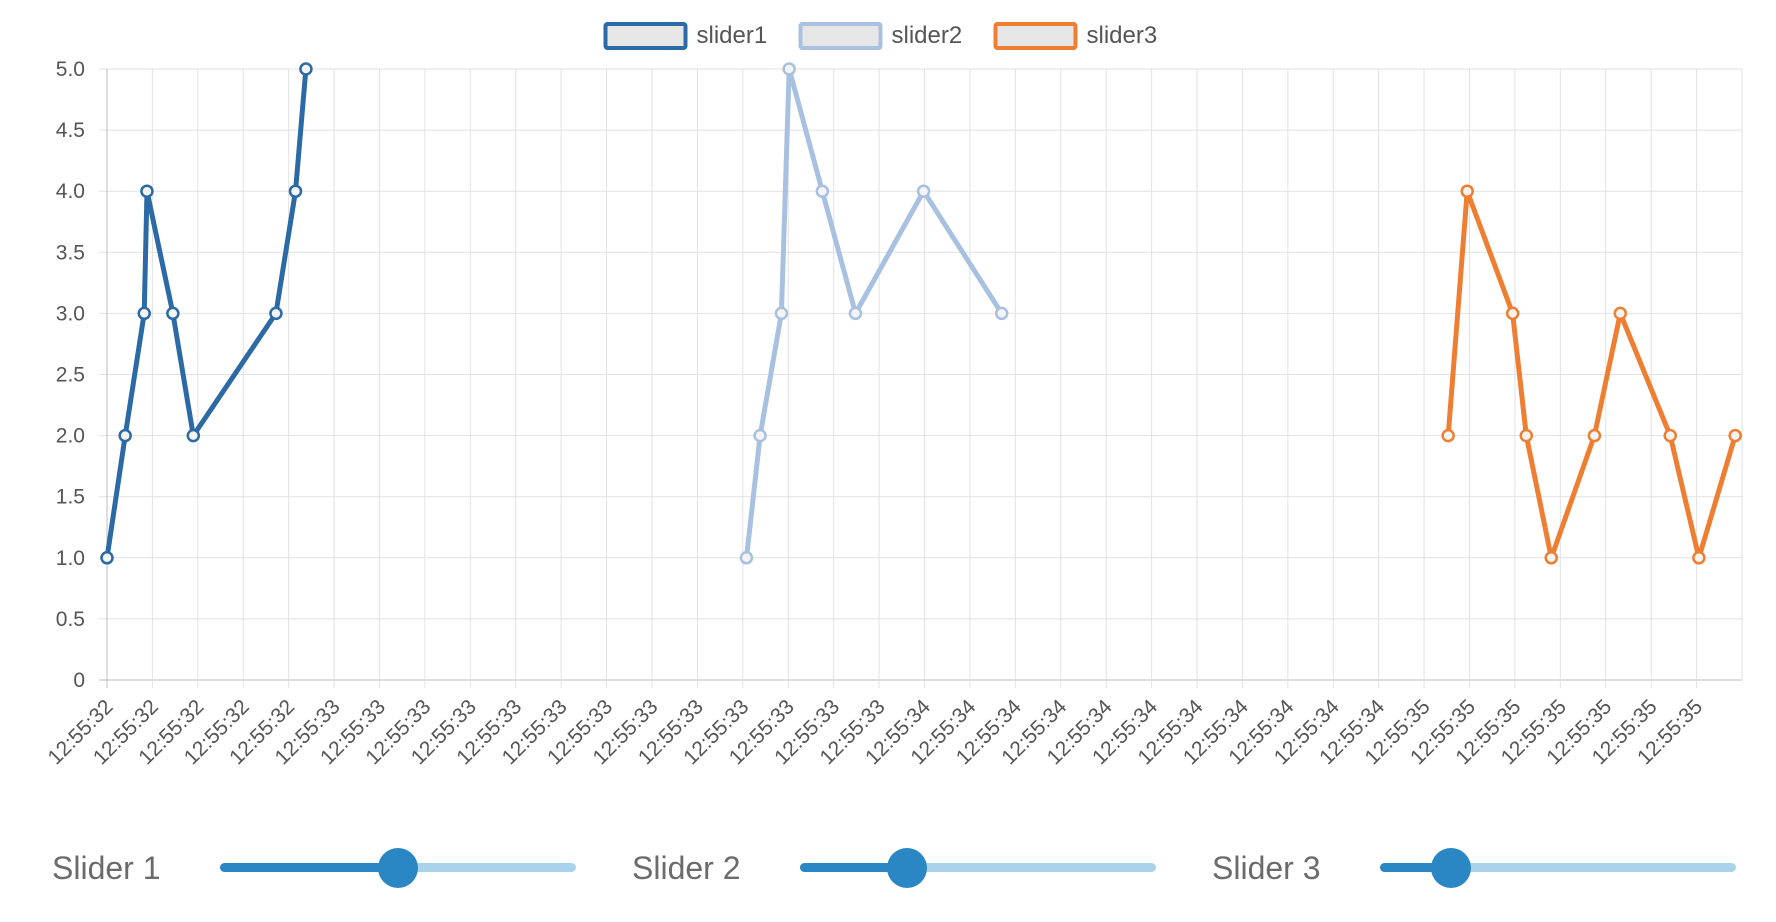 This screenshot has height=922, width=1776. I want to click on series-line-slider2, so click(874, 313).